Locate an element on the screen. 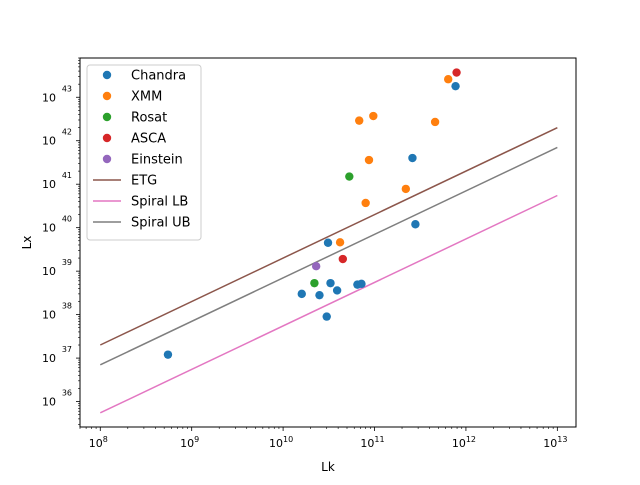 The width and height of the screenshot is (640, 485). y-tick-label: 10 38 is located at coordinates (57, 312).